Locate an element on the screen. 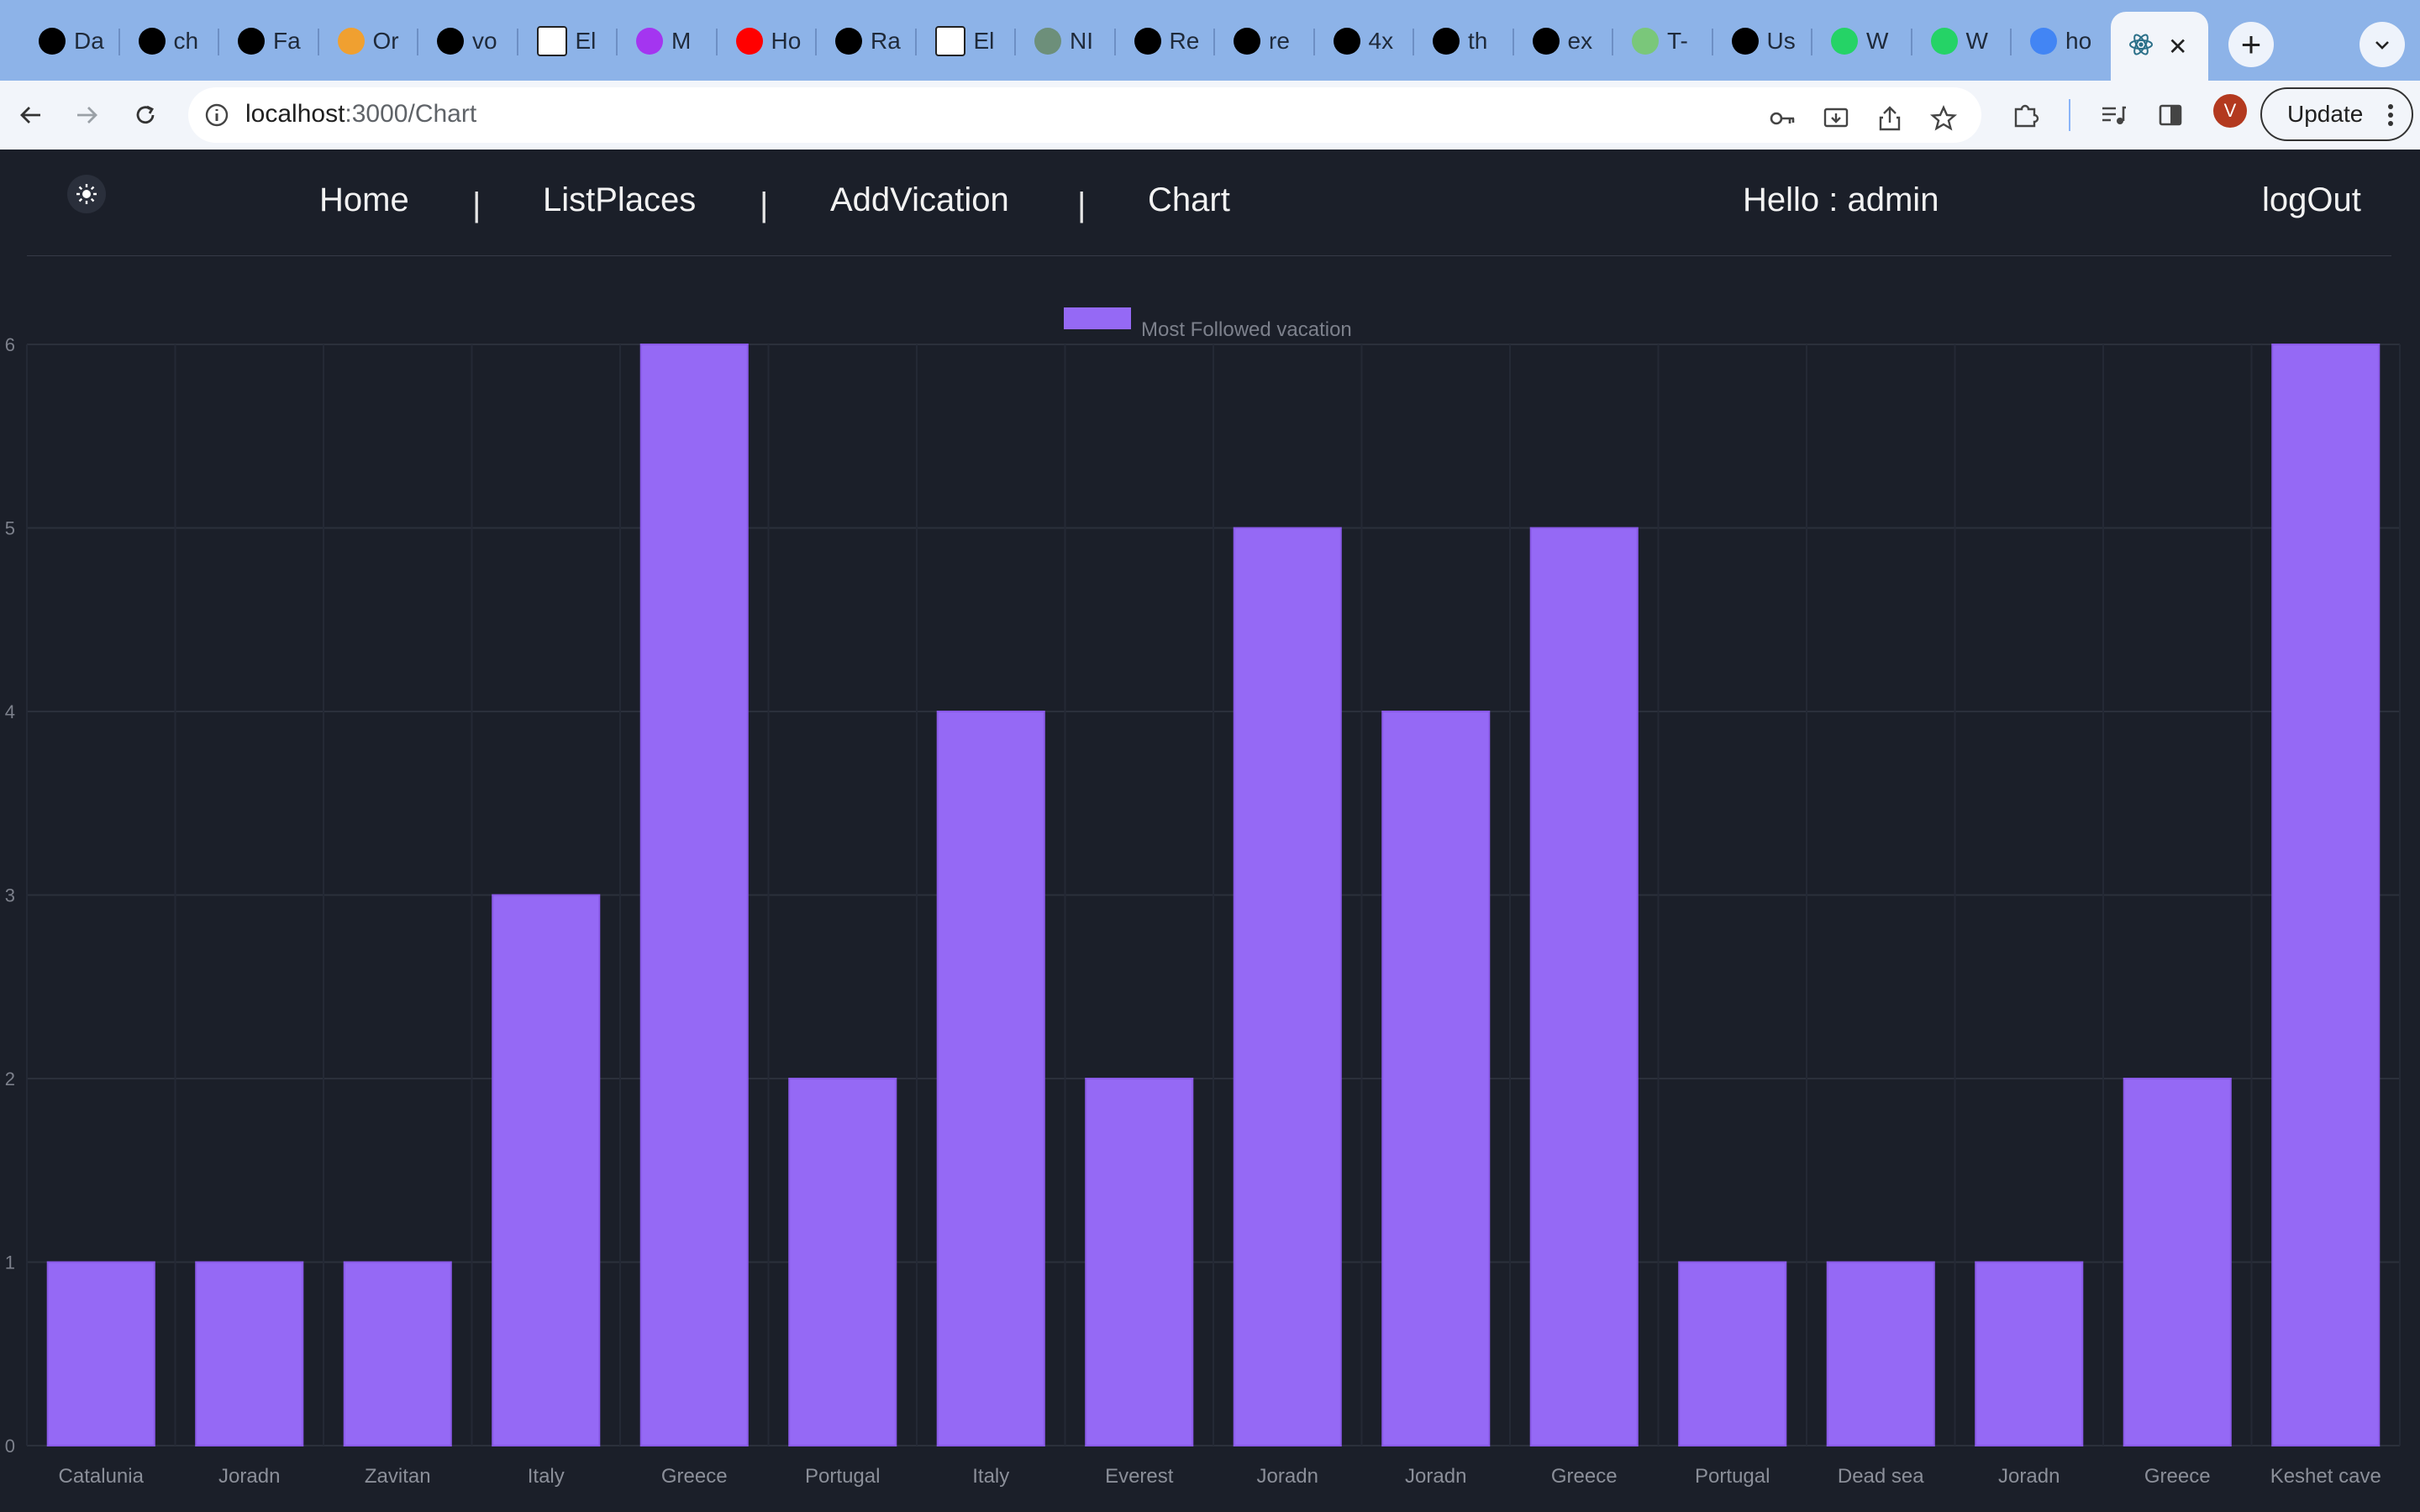 Image resolution: width=2420 pixels, height=1512 pixels. sun-icon is located at coordinates (86, 194).